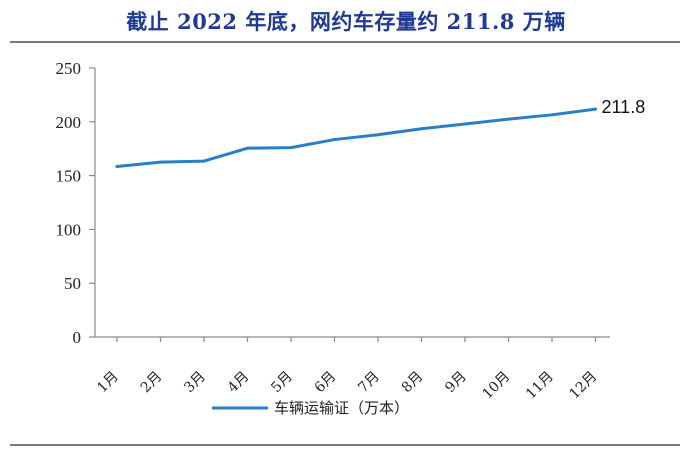  What do you see at coordinates (540, 386) in the screenshot?
I see `x-tick-label: 11月` at bounding box center [540, 386].